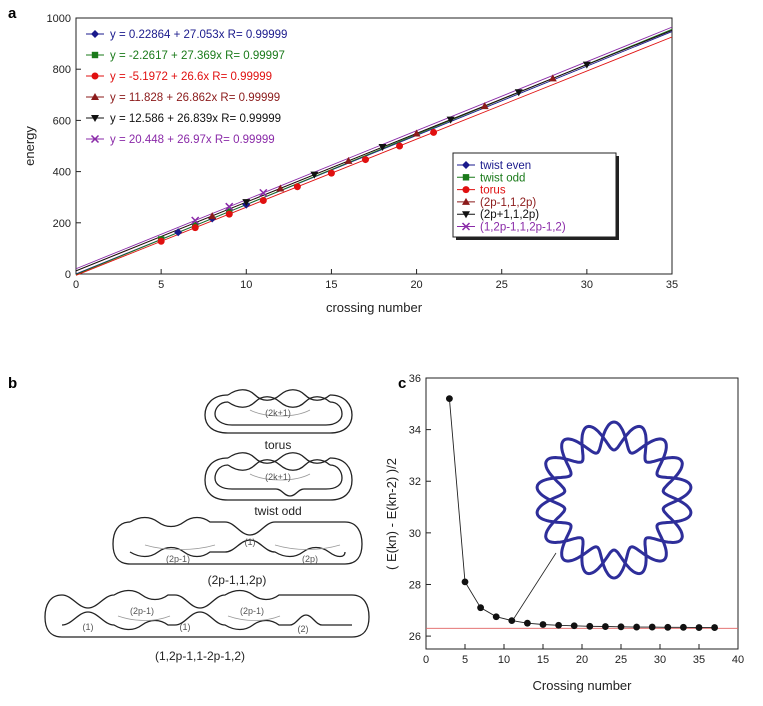 Image resolution: width=763 pixels, height=706 pixels. I want to click on legend-label: twist odd, so click(502, 178).